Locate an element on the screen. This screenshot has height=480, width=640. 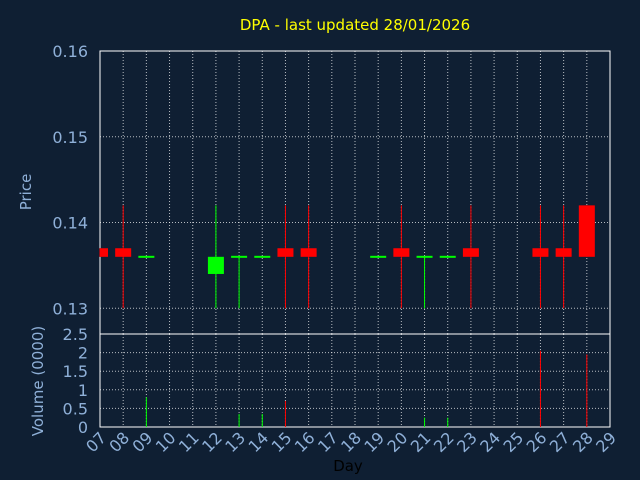
volume-axis-label: Volume (0000) is located at coordinates (38, 381).